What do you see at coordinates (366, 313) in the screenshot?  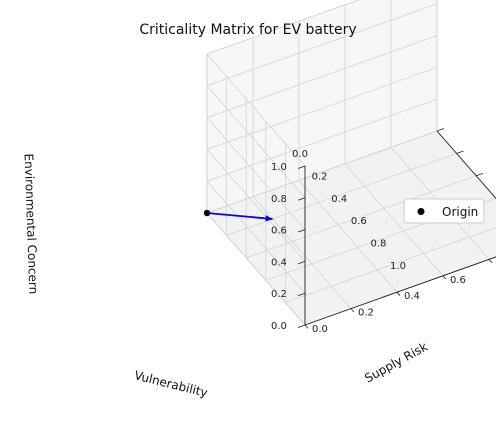 I see `y-tick-label: 0.2` at bounding box center [366, 313].